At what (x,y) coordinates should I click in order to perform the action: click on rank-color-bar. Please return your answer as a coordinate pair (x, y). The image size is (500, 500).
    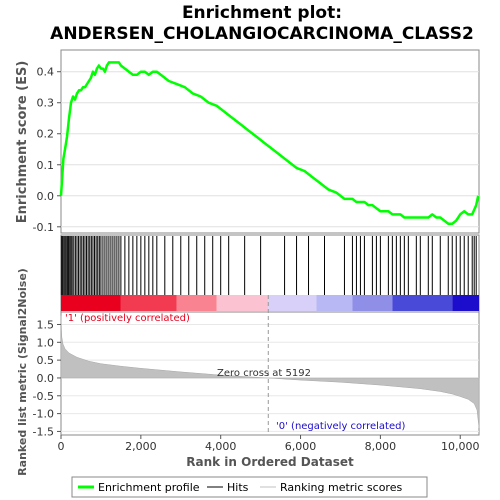
    Looking at the image, I should click on (270, 303).